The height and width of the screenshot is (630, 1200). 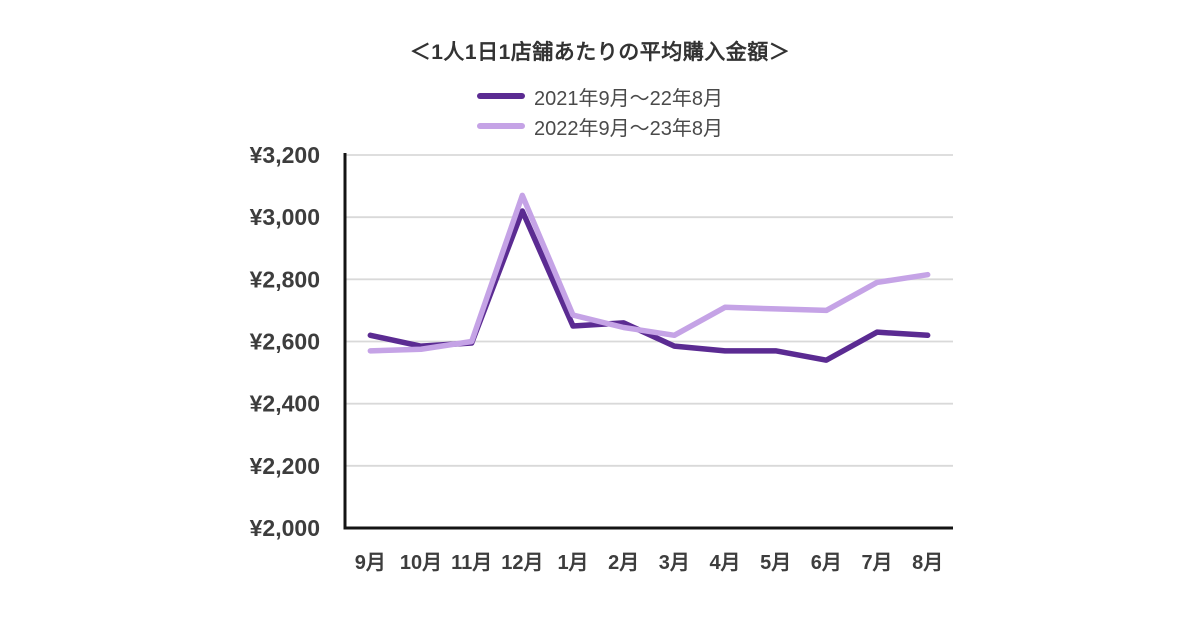 I want to click on legend-label-2022: 2022年9月〜23年8月, so click(x=628, y=128).